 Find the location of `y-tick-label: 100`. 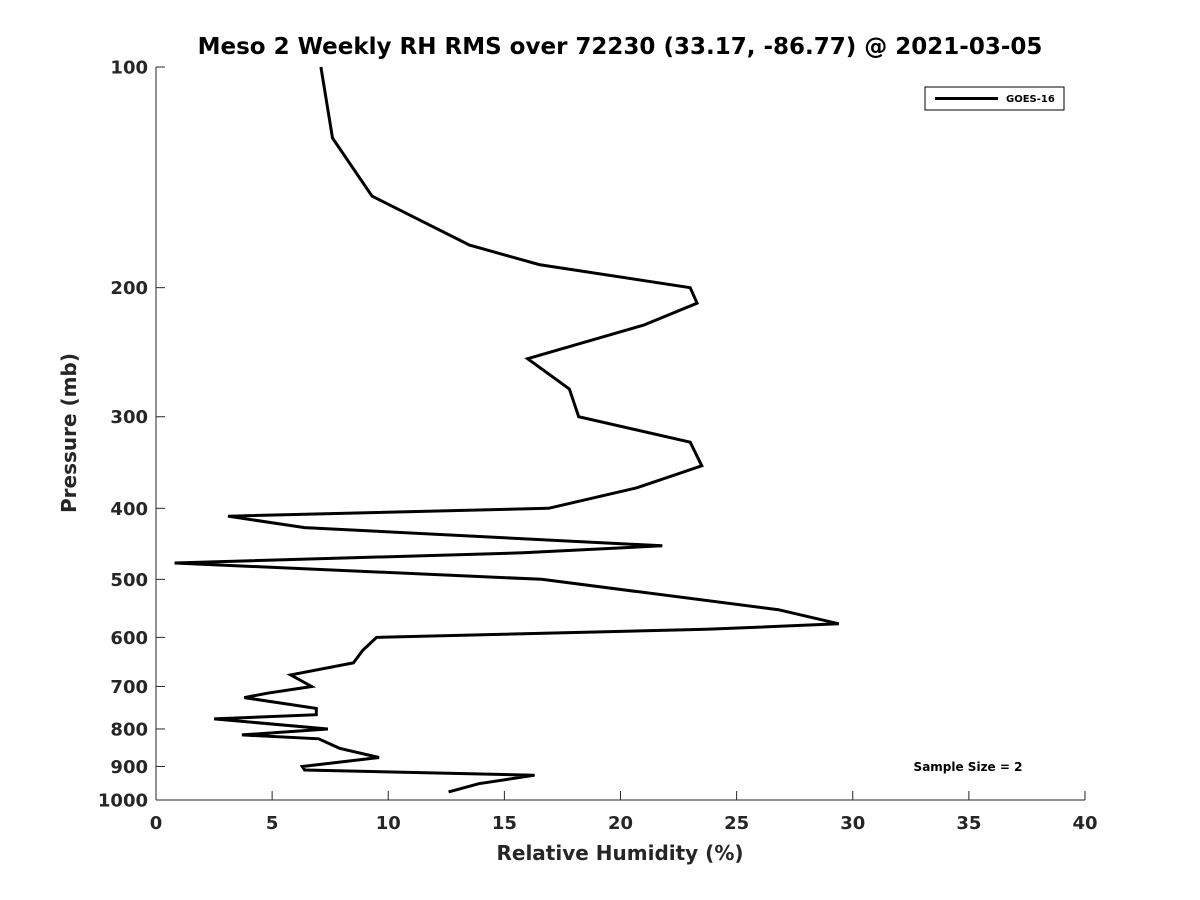

y-tick-label: 100 is located at coordinates (129, 68).